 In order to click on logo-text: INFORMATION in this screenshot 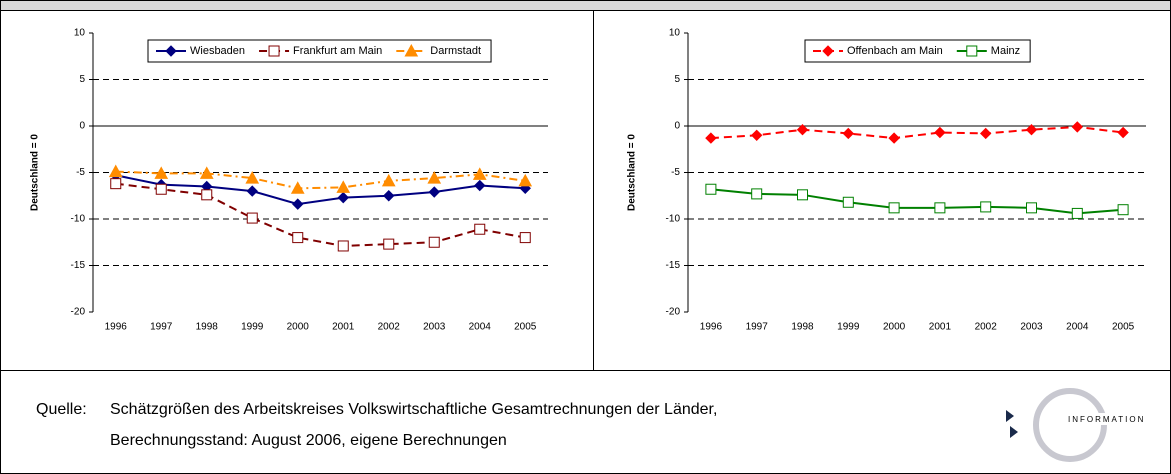, I will do `click(1106, 419)`.